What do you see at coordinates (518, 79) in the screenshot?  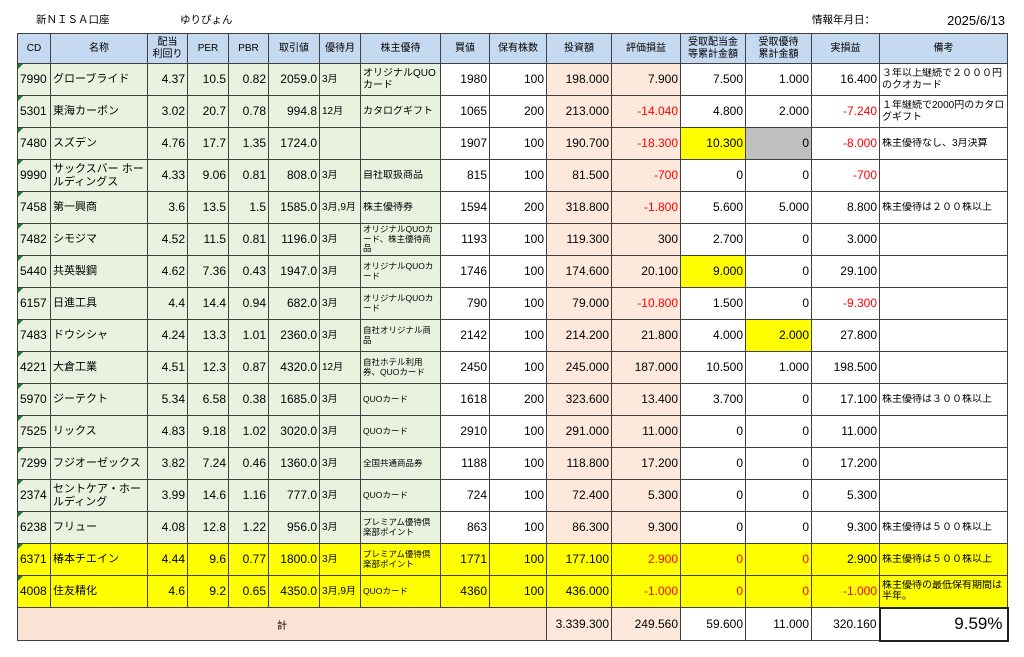 I see `cell-shares-held: 100` at bounding box center [518, 79].